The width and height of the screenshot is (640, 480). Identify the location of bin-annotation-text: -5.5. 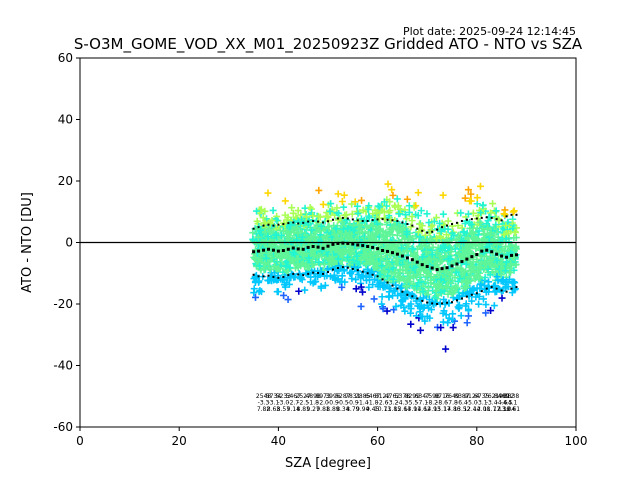
(412, 402).